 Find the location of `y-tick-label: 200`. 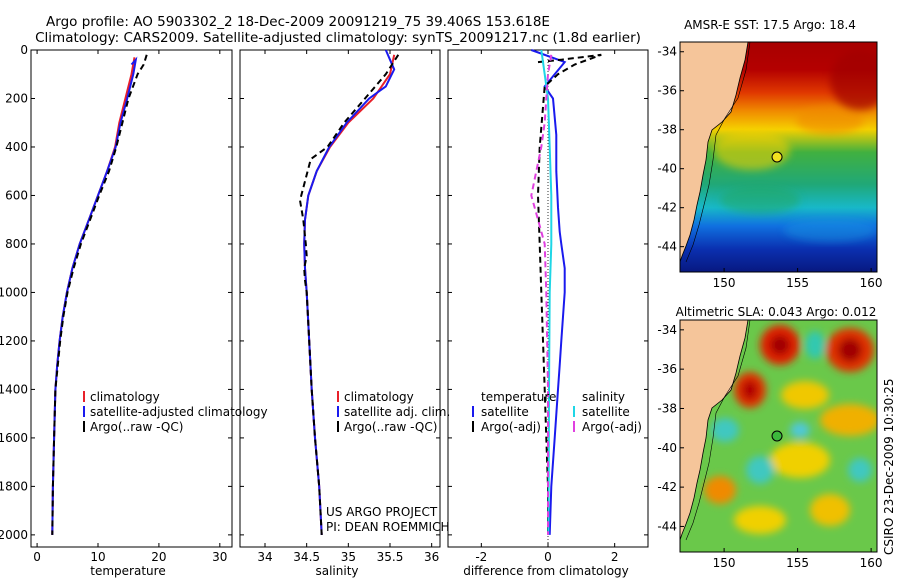

y-tick-label: 200 is located at coordinates (16, 98).